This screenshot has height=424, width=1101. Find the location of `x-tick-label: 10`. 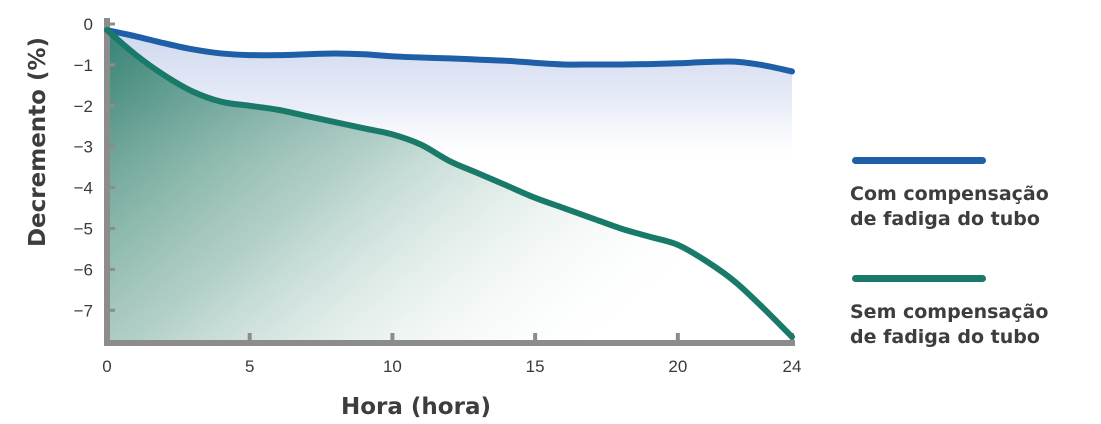

x-tick-label: 10 is located at coordinates (392, 366).